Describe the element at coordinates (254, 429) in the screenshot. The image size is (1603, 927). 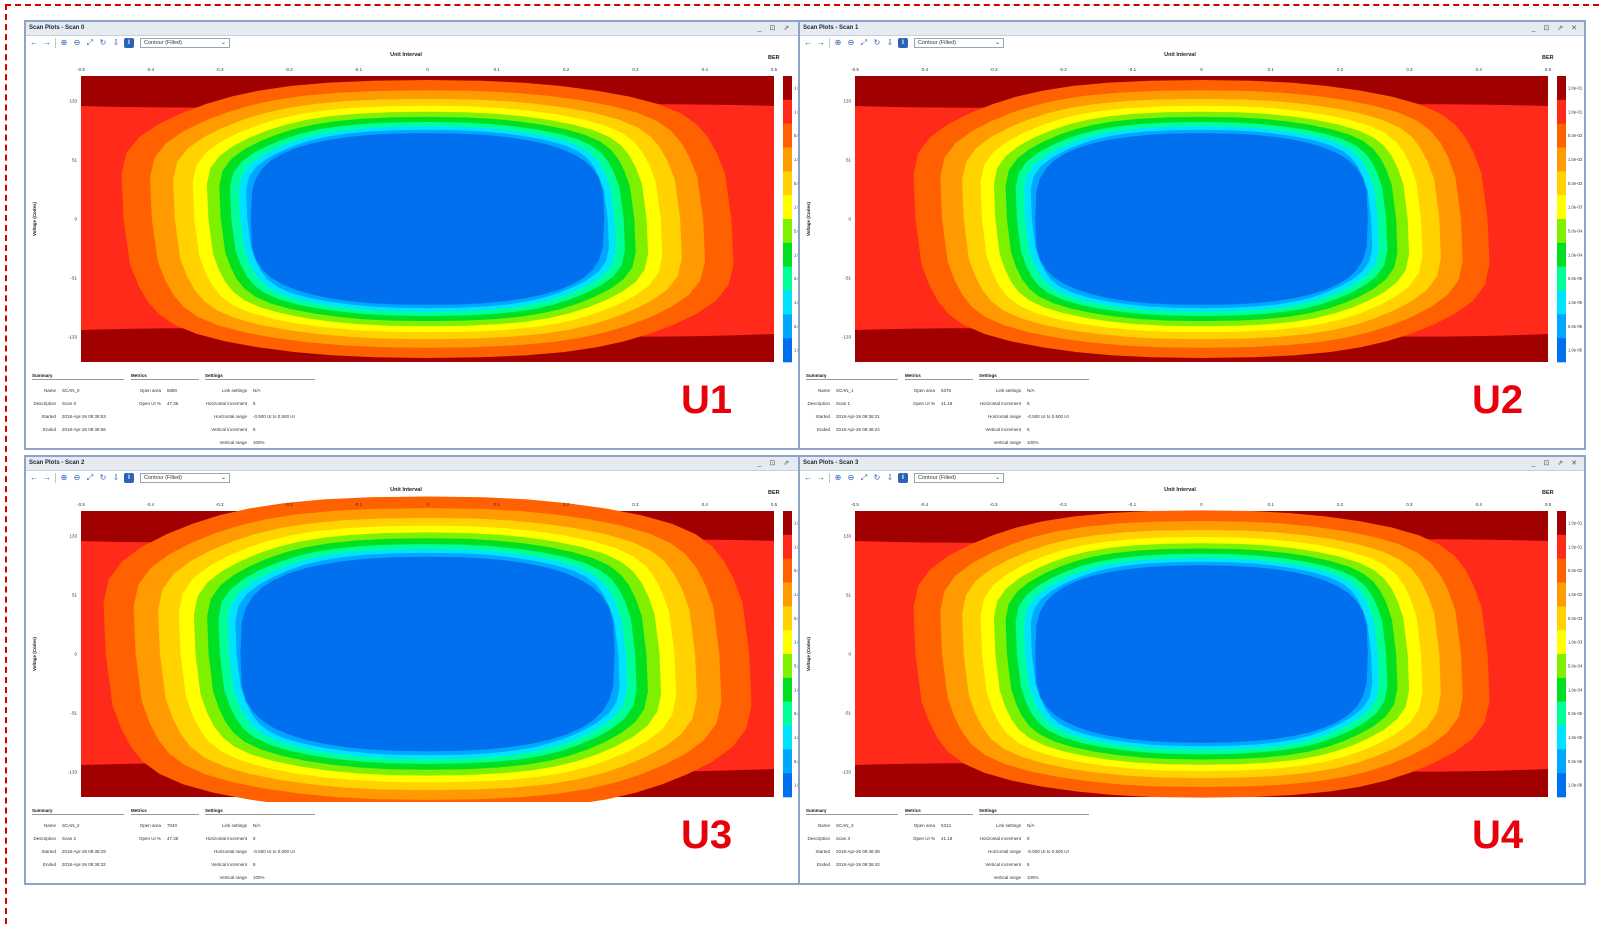
I see `setting-v-increment-value: 8` at that location.